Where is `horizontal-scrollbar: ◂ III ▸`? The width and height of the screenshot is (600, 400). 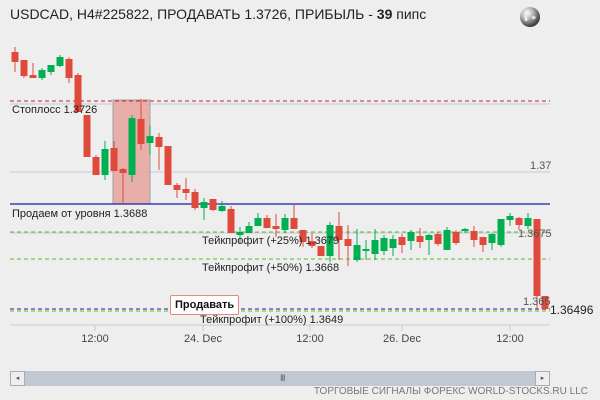
horizontal-scrollbar: ◂ III ▸ is located at coordinates (280, 378).